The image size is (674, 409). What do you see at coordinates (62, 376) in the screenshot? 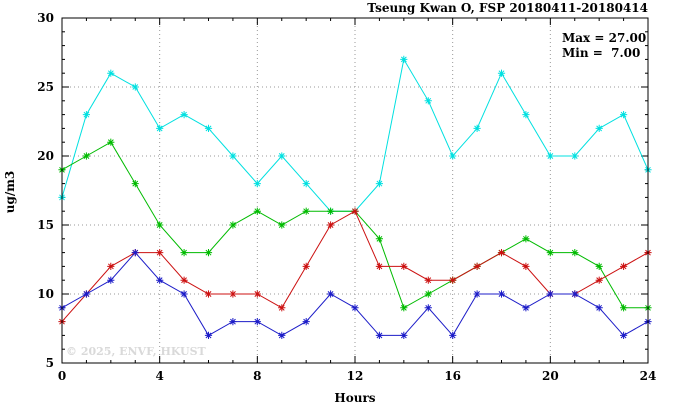
I see `x-tick-label: 0` at bounding box center [62, 376].